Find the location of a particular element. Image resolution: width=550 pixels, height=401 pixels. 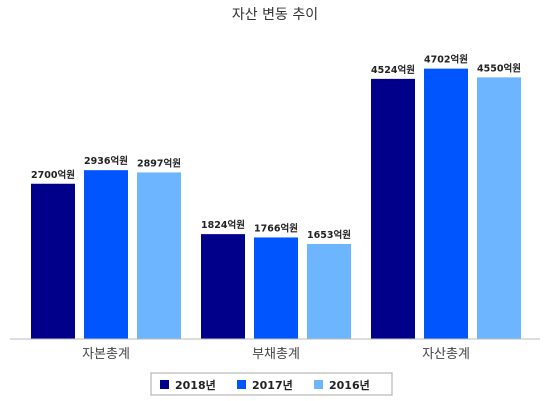

data-label-3-3: 4550억원 is located at coordinates (499, 68).